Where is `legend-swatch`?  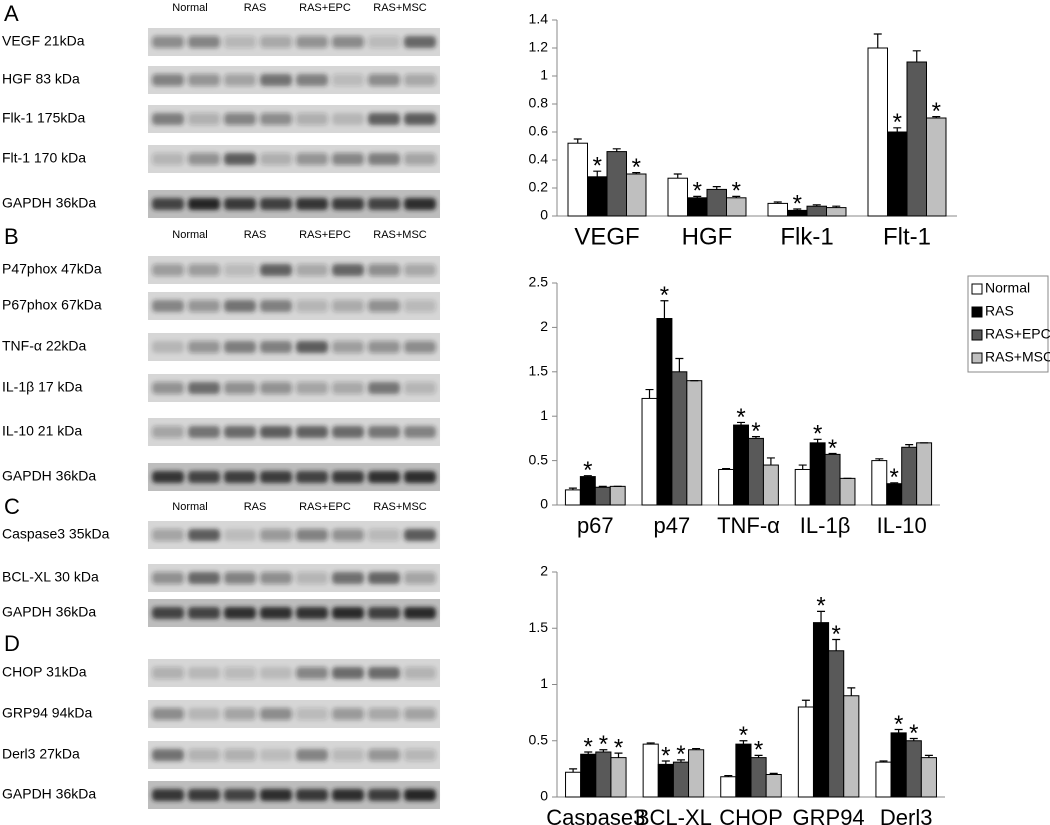
legend-swatch is located at coordinates (977, 335).